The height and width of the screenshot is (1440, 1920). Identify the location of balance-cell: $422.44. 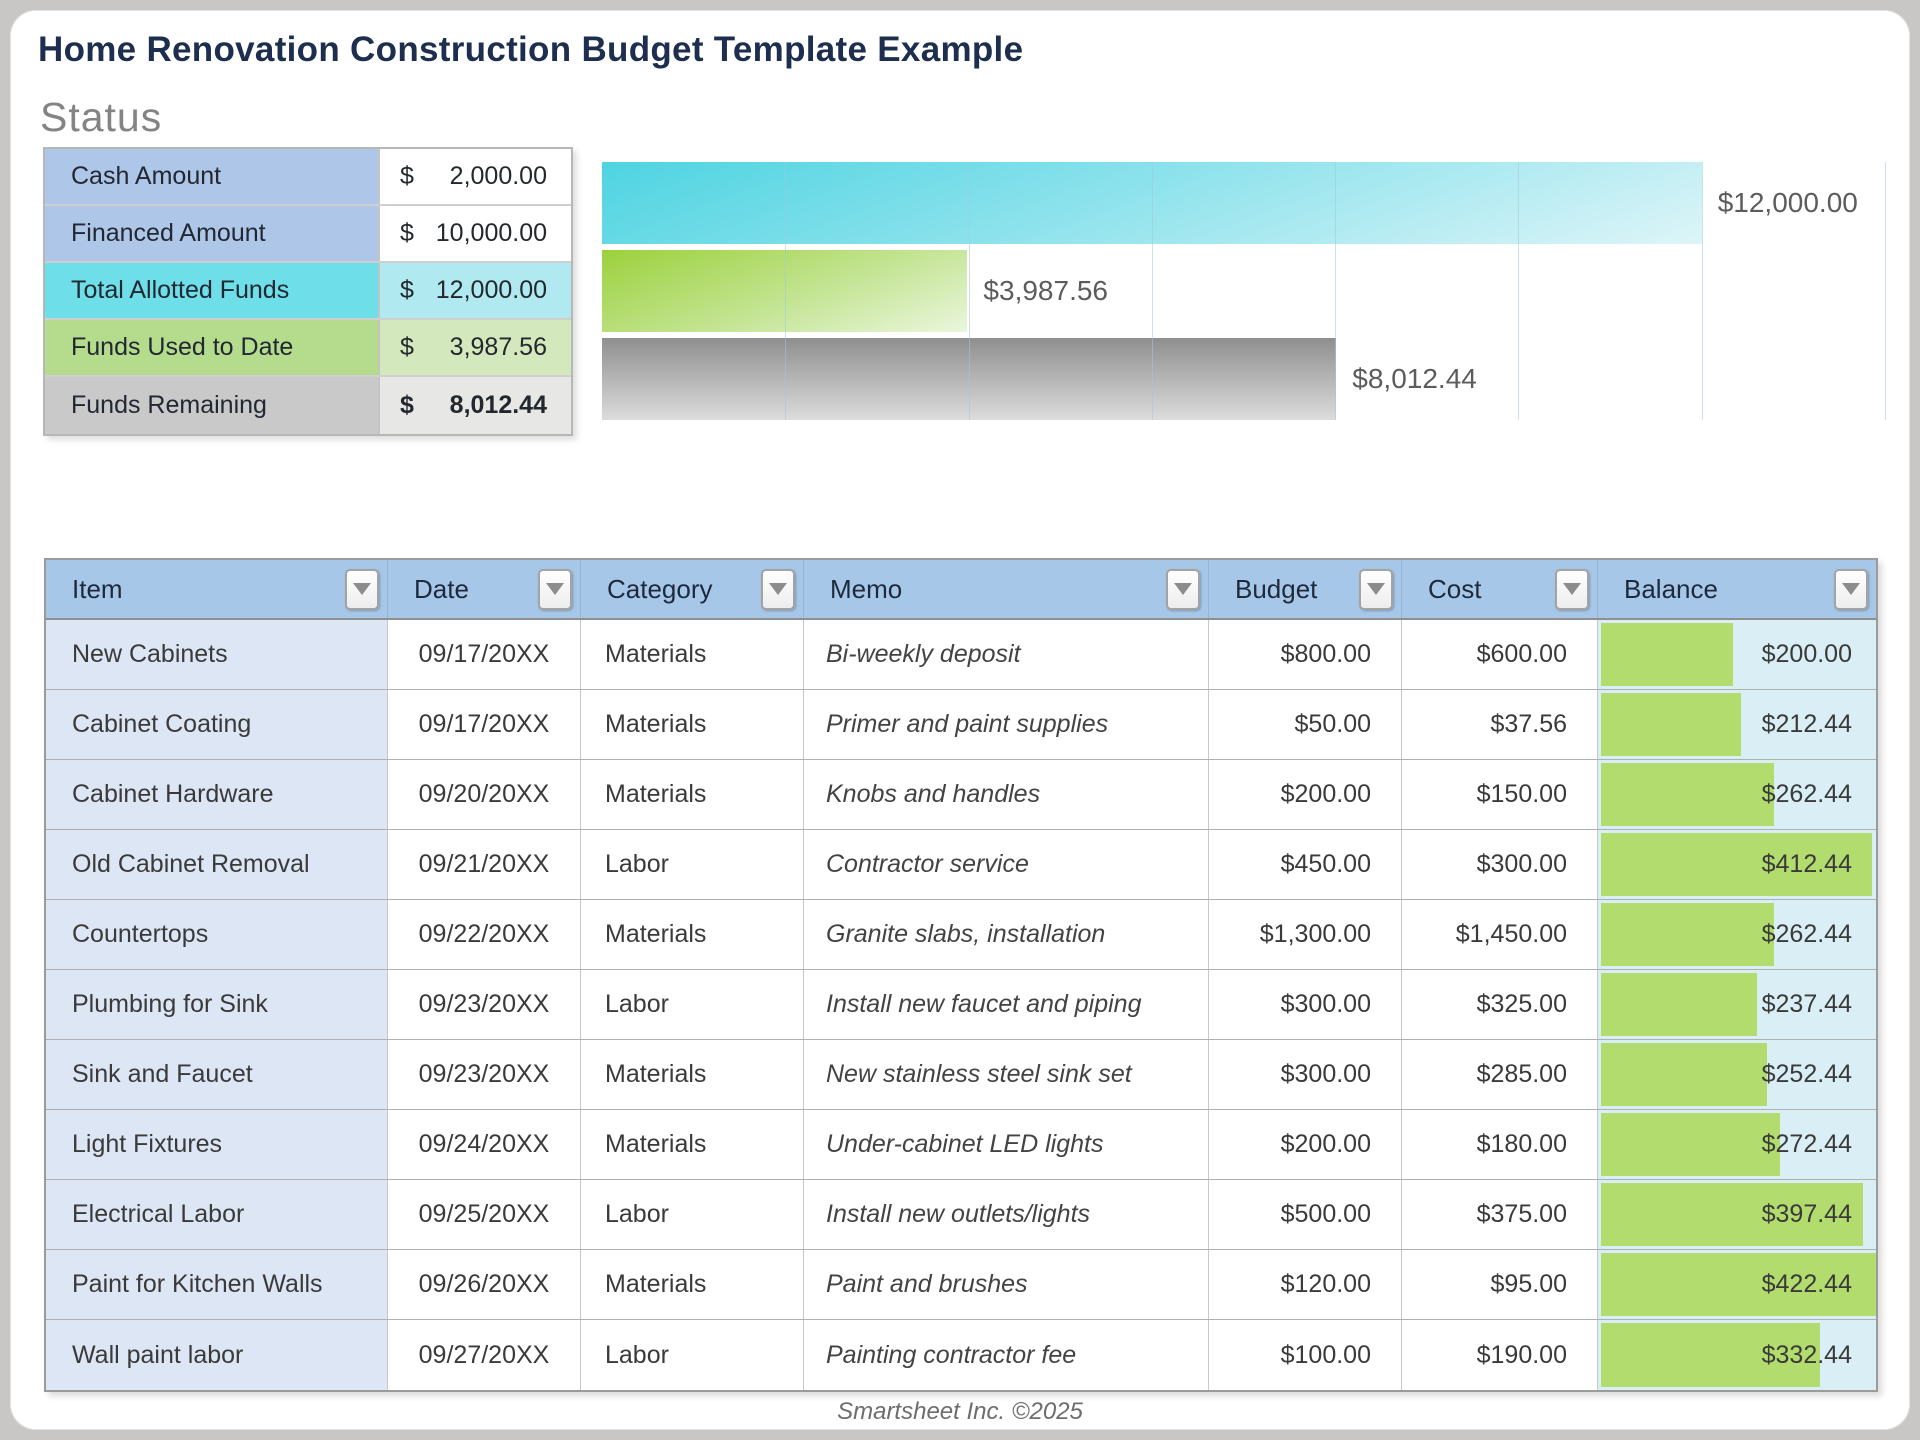
(1736, 1284).